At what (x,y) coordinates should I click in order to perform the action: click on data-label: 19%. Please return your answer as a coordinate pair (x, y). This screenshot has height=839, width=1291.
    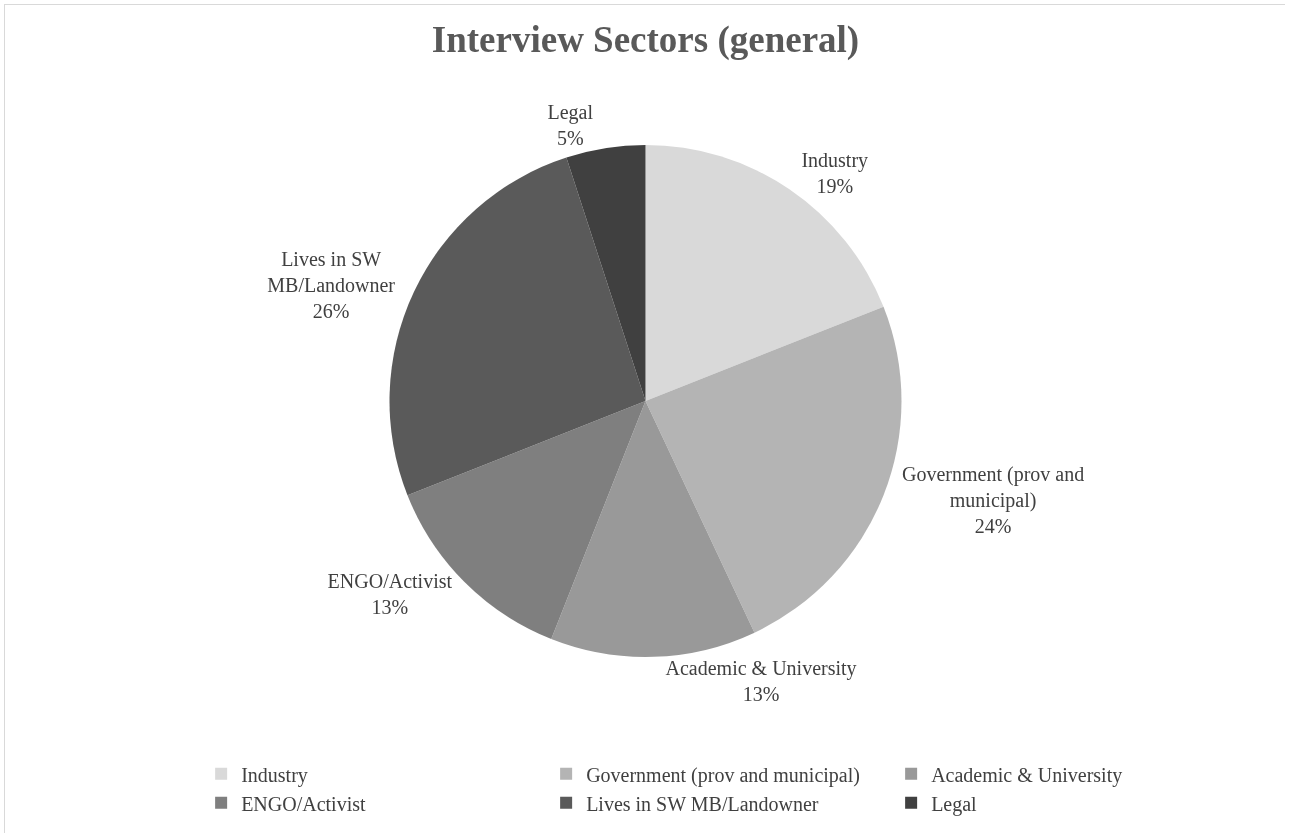
    Looking at the image, I should click on (835, 185).